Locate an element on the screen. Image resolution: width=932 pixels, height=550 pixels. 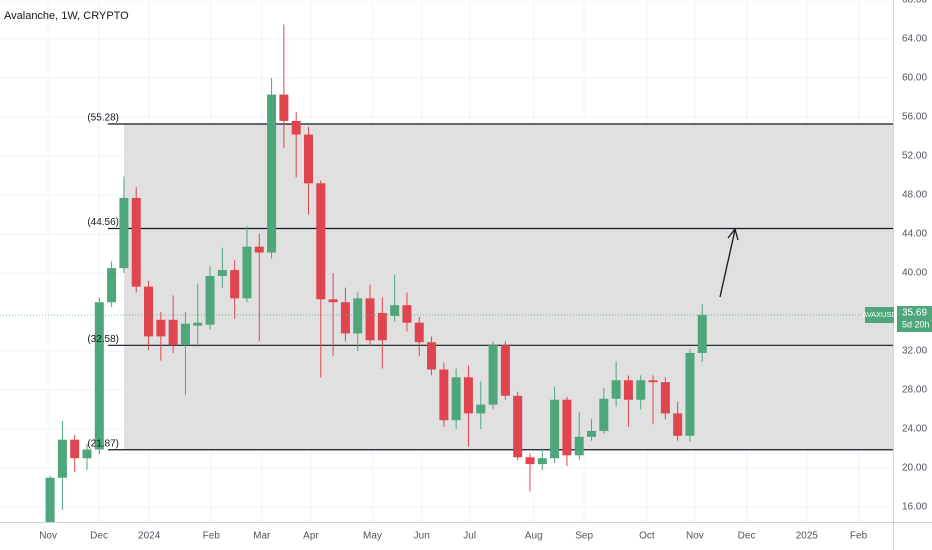
x-tick-label: 2025 is located at coordinates (807, 536).